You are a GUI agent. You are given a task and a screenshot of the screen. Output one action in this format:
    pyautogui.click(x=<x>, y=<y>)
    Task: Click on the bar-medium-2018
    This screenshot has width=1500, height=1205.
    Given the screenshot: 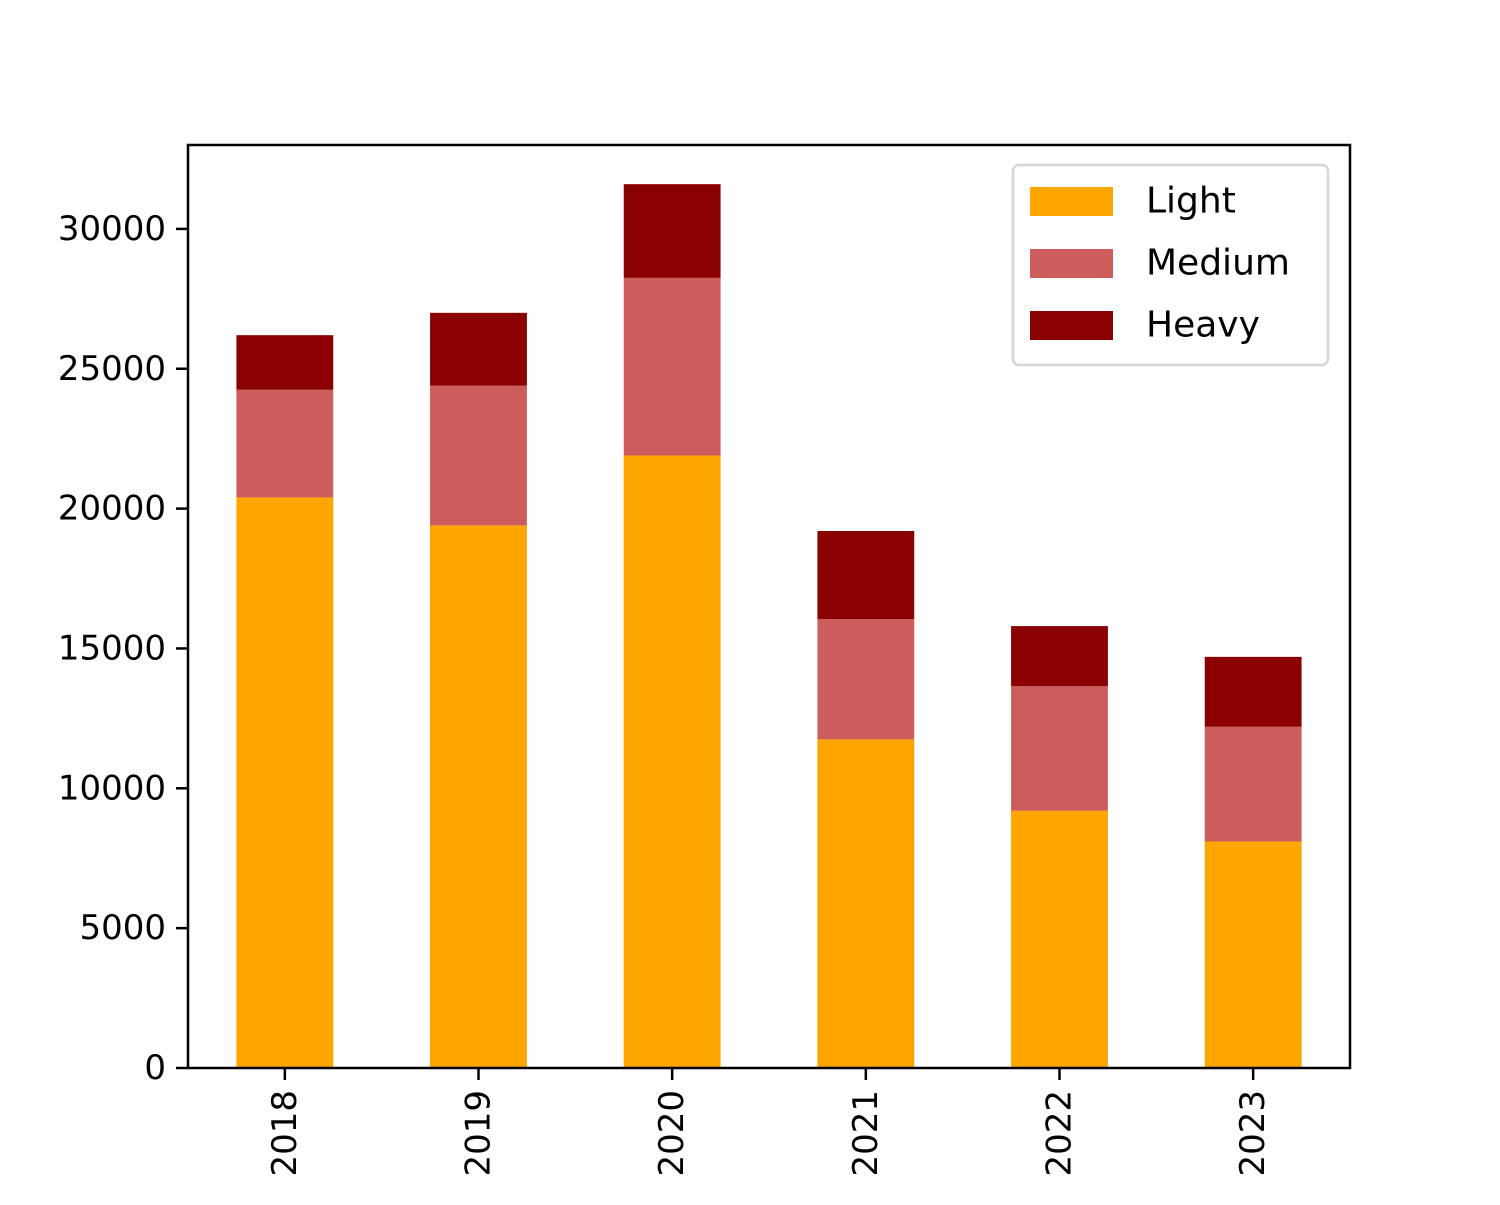 What is the action you would take?
    pyautogui.click(x=285, y=443)
    